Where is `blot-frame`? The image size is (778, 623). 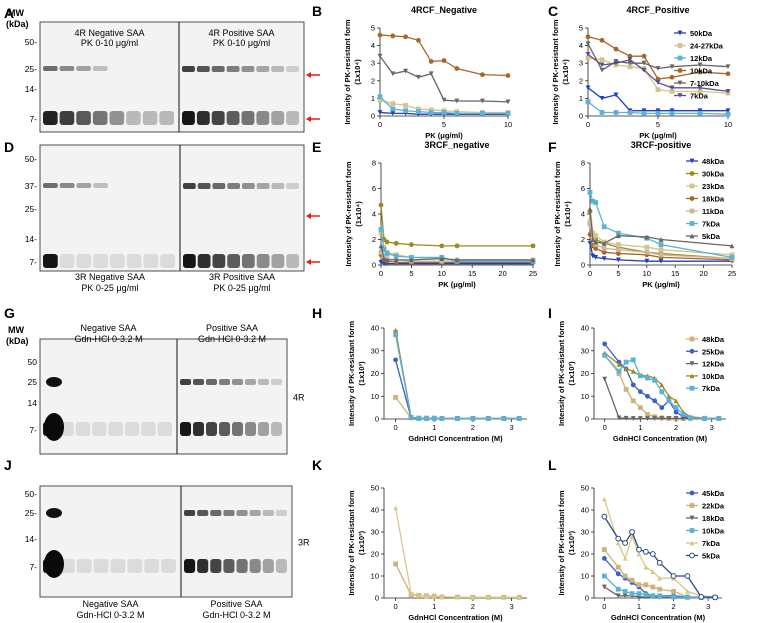 blot-frame is located at coordinates (172, 208).